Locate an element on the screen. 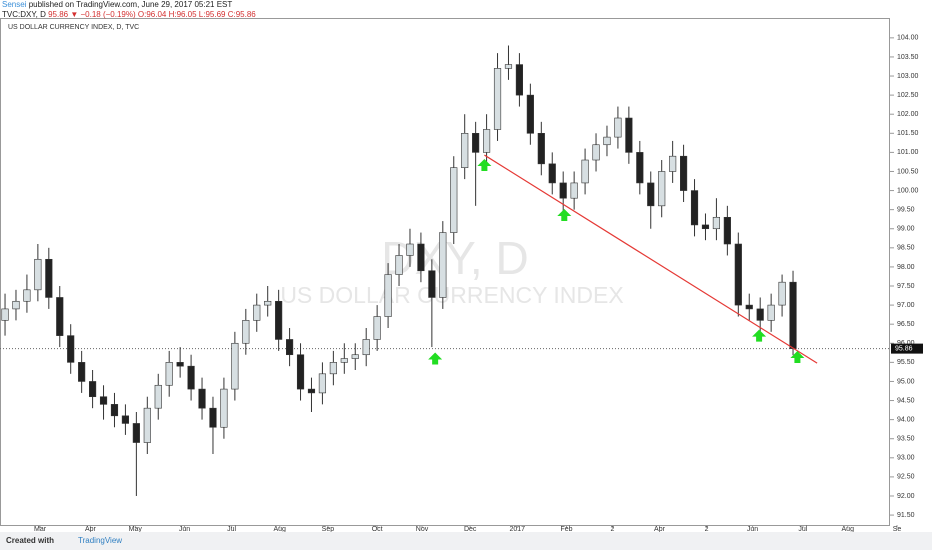 This screenshot has width=932, height=550. last-price-tag is located at coordinates (907, 348).